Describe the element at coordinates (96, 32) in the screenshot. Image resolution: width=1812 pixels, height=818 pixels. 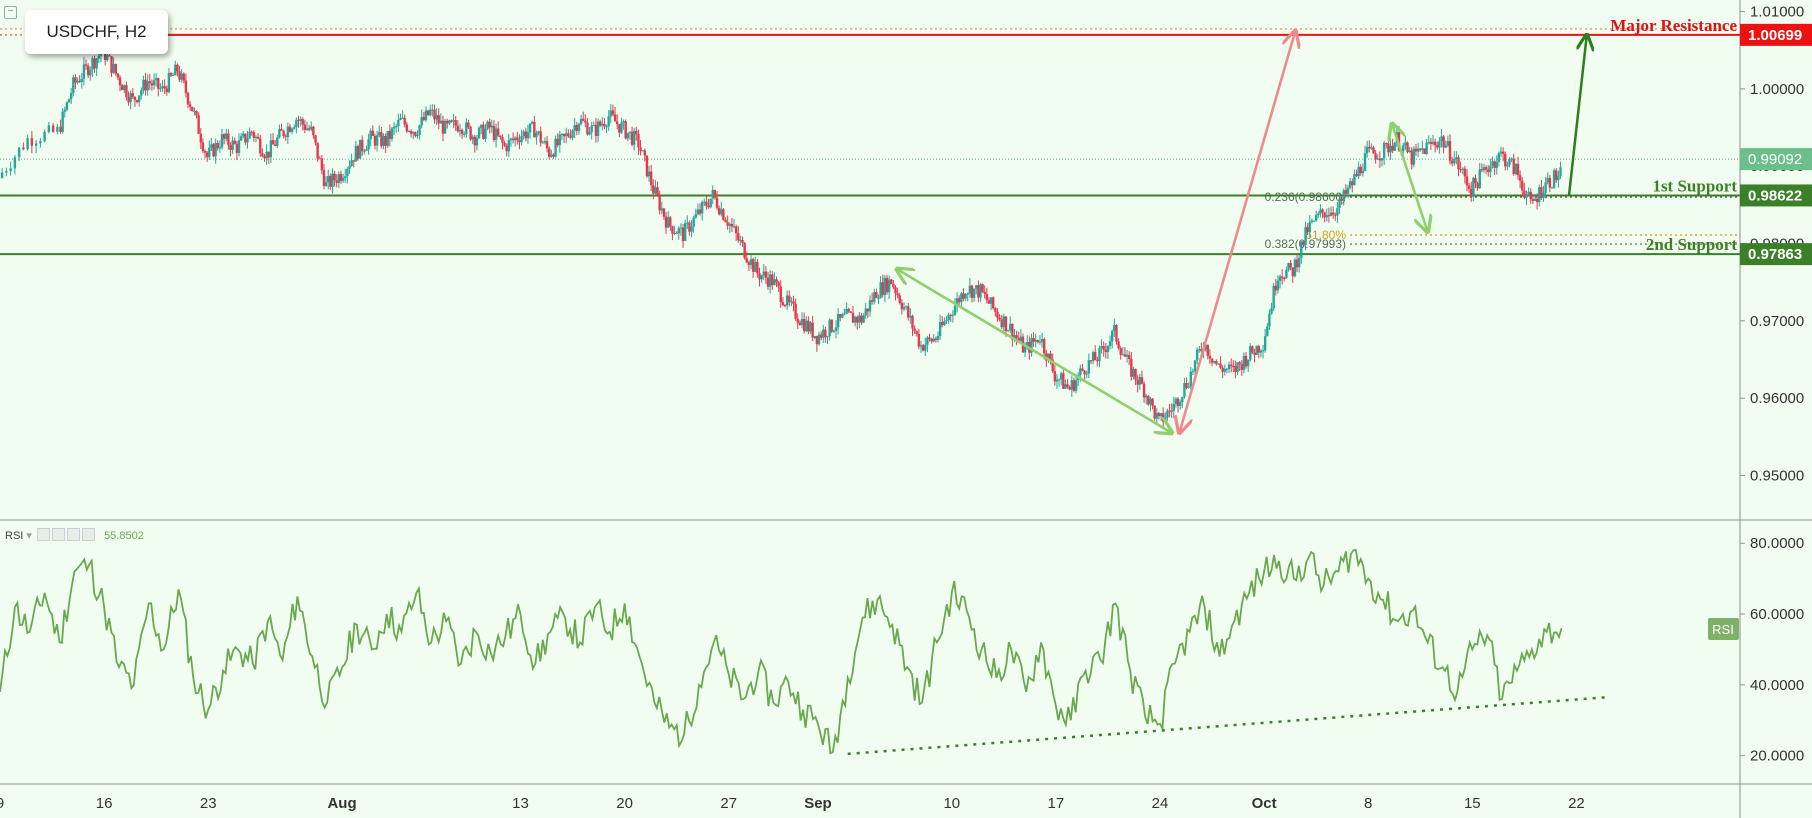
I see `symbol-label: USDCHF, H2` at that location.